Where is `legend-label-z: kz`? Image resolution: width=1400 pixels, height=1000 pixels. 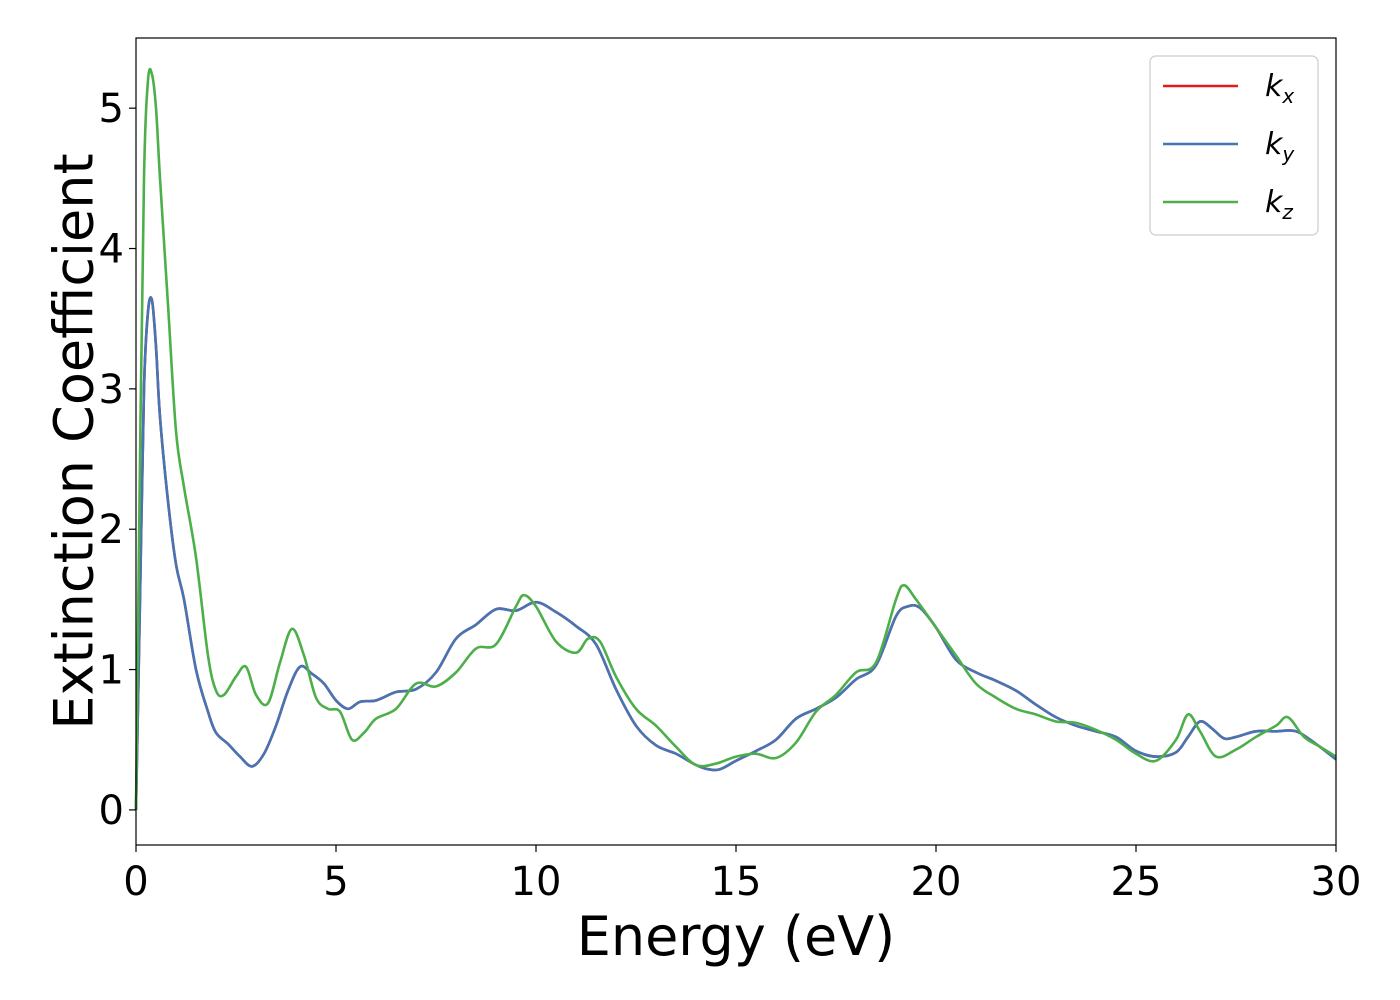 legend-label-z: kz is located at coordinates (1279, 204).